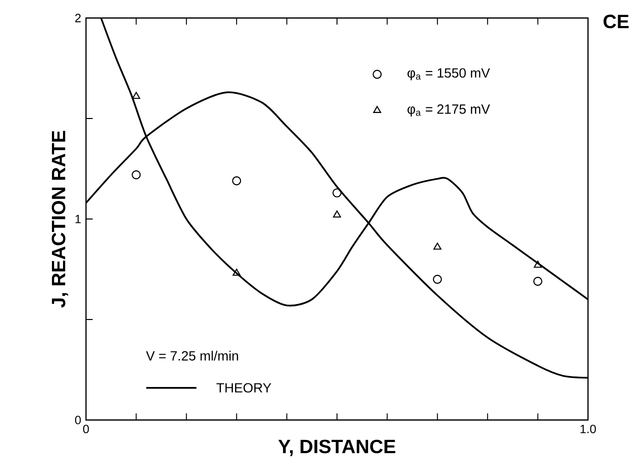  What do you see at coordinates (588, 429) in the screenshot?
I see `x-tick-label: 1.0` at bounding box center [588, 429].